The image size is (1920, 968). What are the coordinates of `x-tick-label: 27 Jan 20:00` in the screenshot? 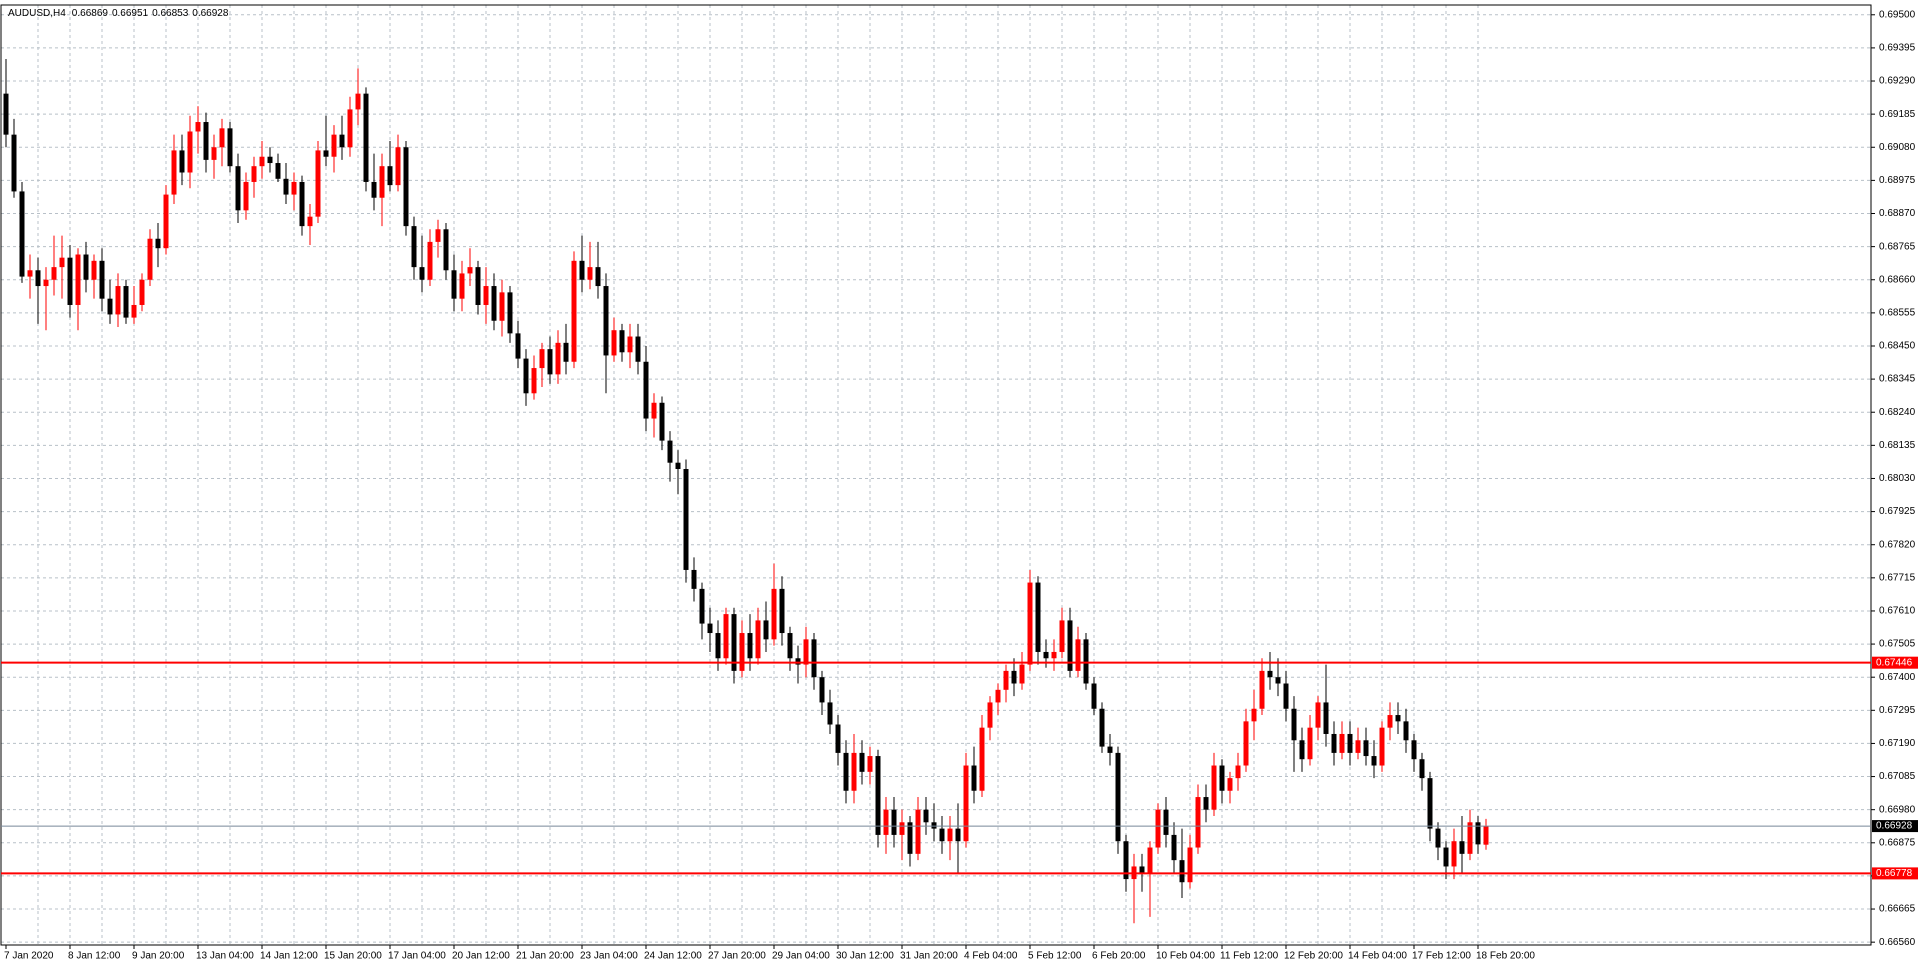 It's located at (737, 956).